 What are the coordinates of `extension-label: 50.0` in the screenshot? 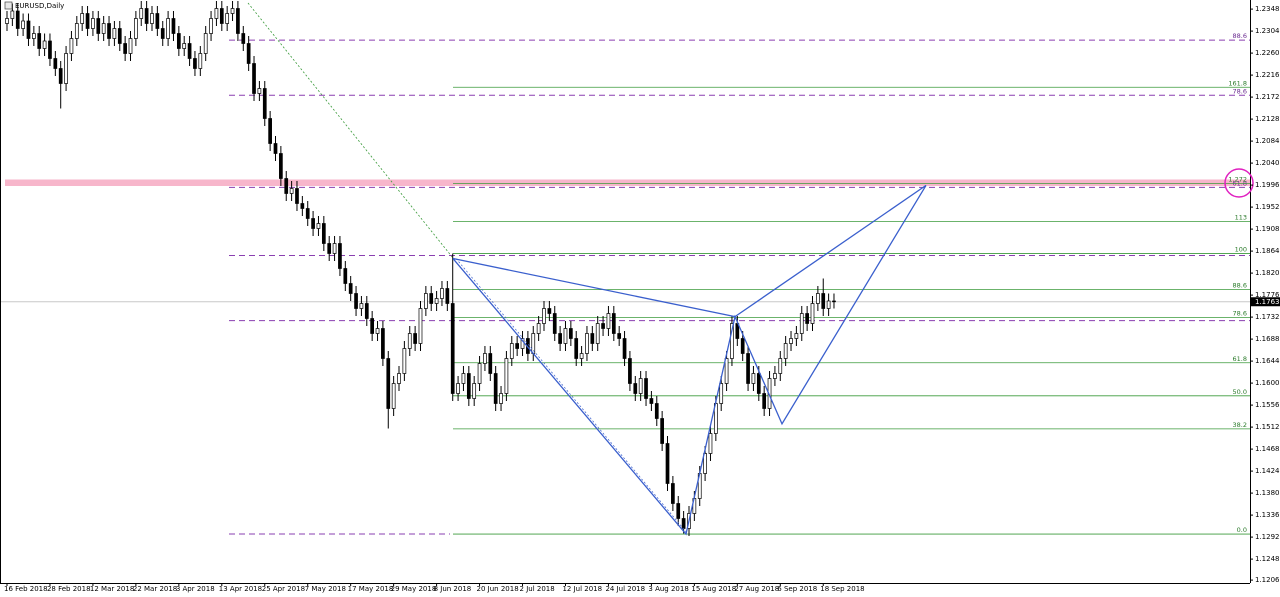 It's located at (1240, 392).